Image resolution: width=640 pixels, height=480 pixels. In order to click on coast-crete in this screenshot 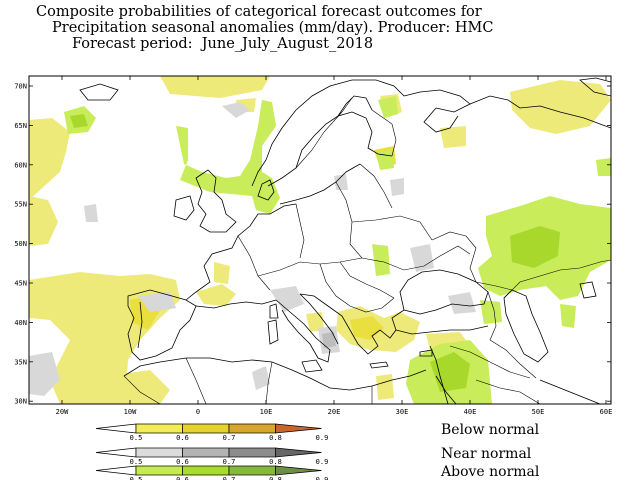, I will do `click(379, 365)`.